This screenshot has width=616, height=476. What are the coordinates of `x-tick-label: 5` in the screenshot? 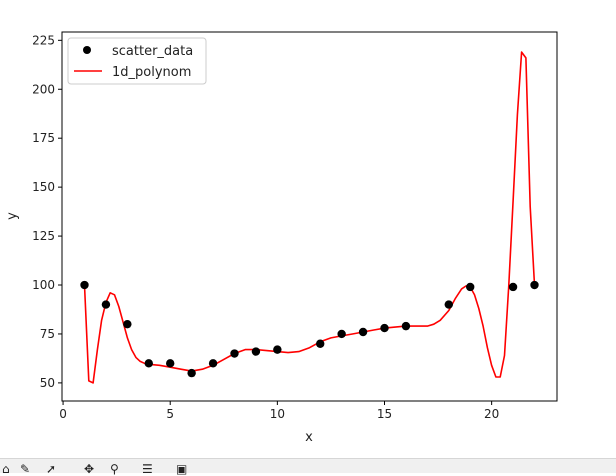 It's located at (170, 414).